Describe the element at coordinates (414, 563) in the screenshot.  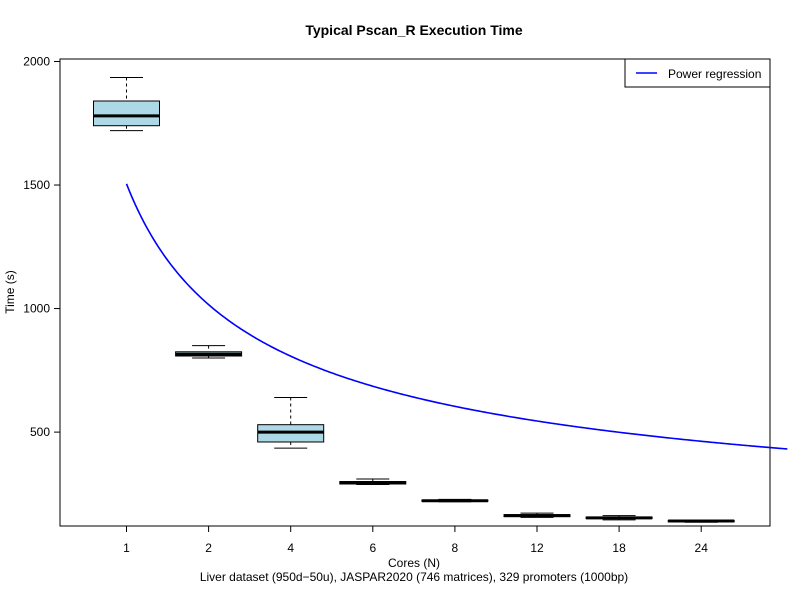
I see `x-axis-label: Cores (N)` at that location.